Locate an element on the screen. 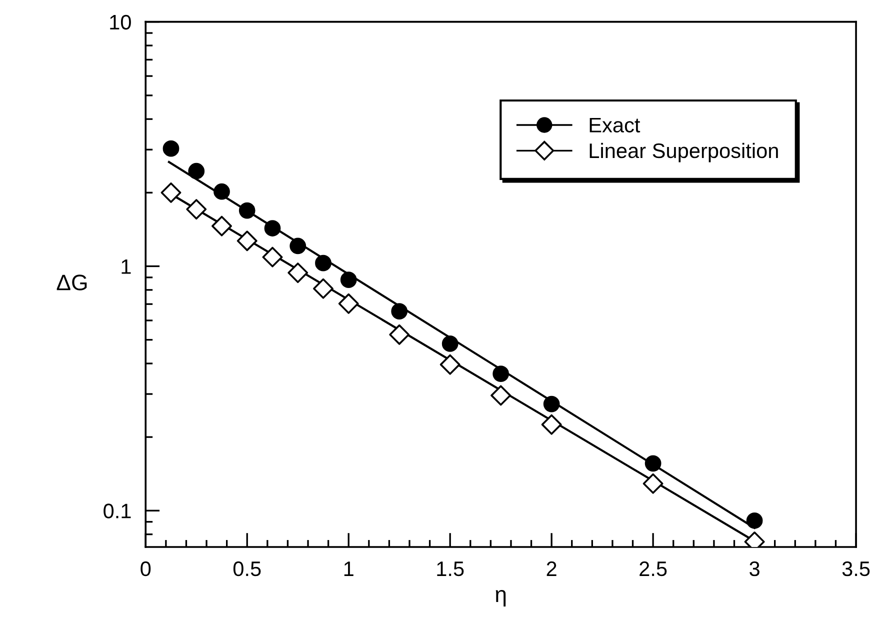  y-tick-label: 0.1 is located at coordinates (117, 511).